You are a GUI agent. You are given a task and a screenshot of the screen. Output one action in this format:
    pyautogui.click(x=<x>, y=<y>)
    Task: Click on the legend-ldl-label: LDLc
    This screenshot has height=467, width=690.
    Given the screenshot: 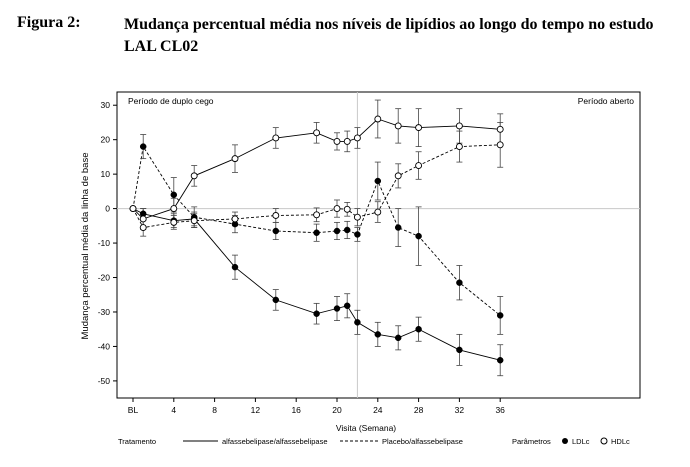 What is the action you would take?
    pyautogui.click(x=581, y=441)
    